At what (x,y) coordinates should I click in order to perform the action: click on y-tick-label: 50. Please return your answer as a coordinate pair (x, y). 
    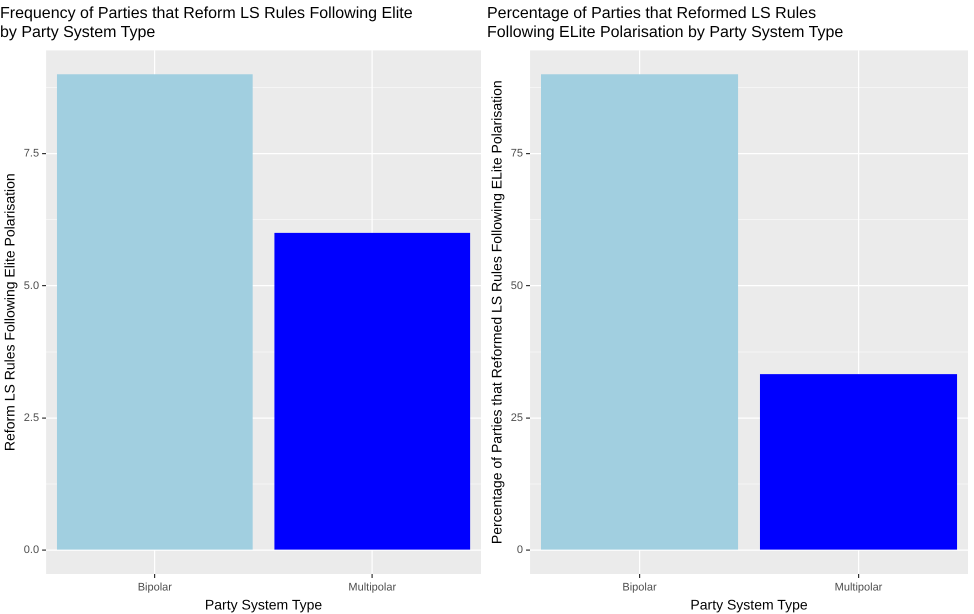
    Looking at the image, I should click on (517, 286).